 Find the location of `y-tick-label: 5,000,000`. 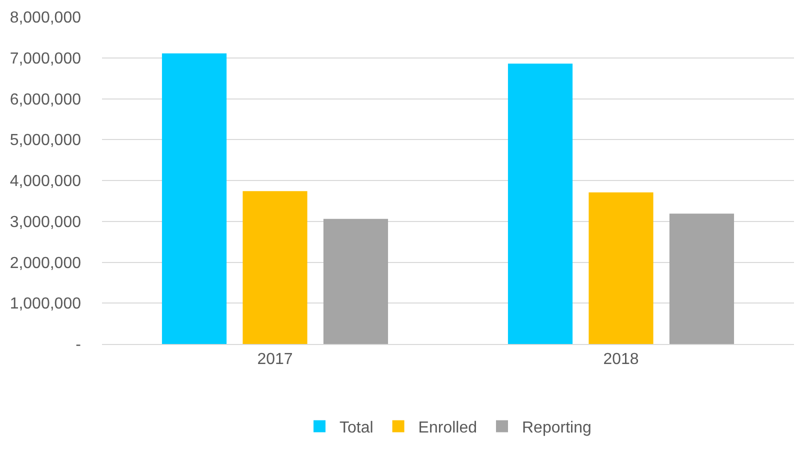

y-tick-label: 5,000,000 is located at coordinates (46, 141).